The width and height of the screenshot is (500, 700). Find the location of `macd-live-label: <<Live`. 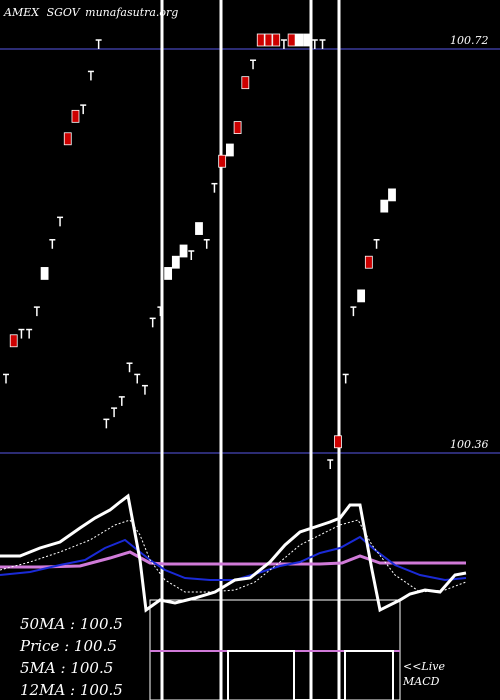

macd-live-label: <<Live is located at coordinates (424, 666).